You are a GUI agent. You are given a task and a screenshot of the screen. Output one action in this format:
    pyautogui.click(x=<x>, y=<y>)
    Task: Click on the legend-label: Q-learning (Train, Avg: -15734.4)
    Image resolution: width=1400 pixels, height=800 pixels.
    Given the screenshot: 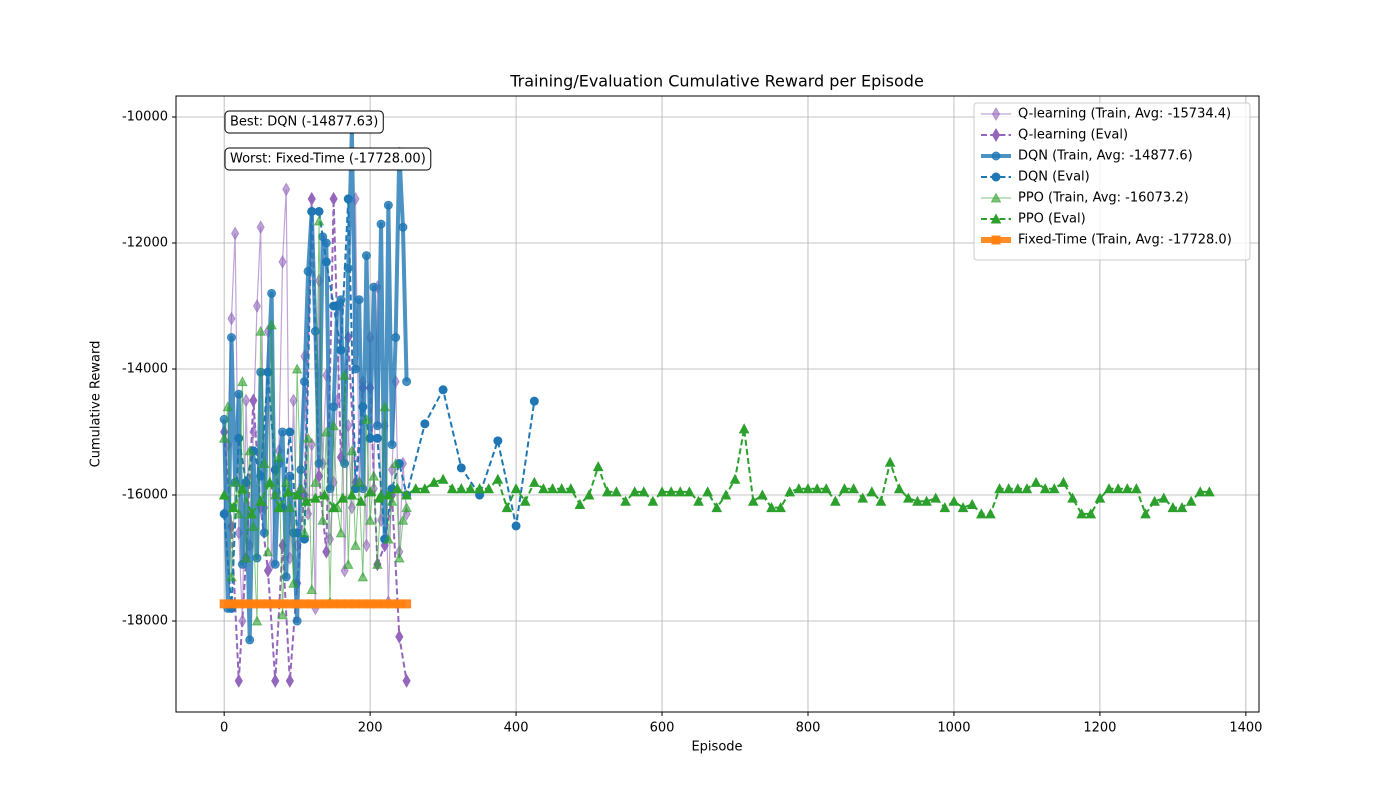 What is the action you would take?
    pyautogui.click(x=1124, y=114)
    